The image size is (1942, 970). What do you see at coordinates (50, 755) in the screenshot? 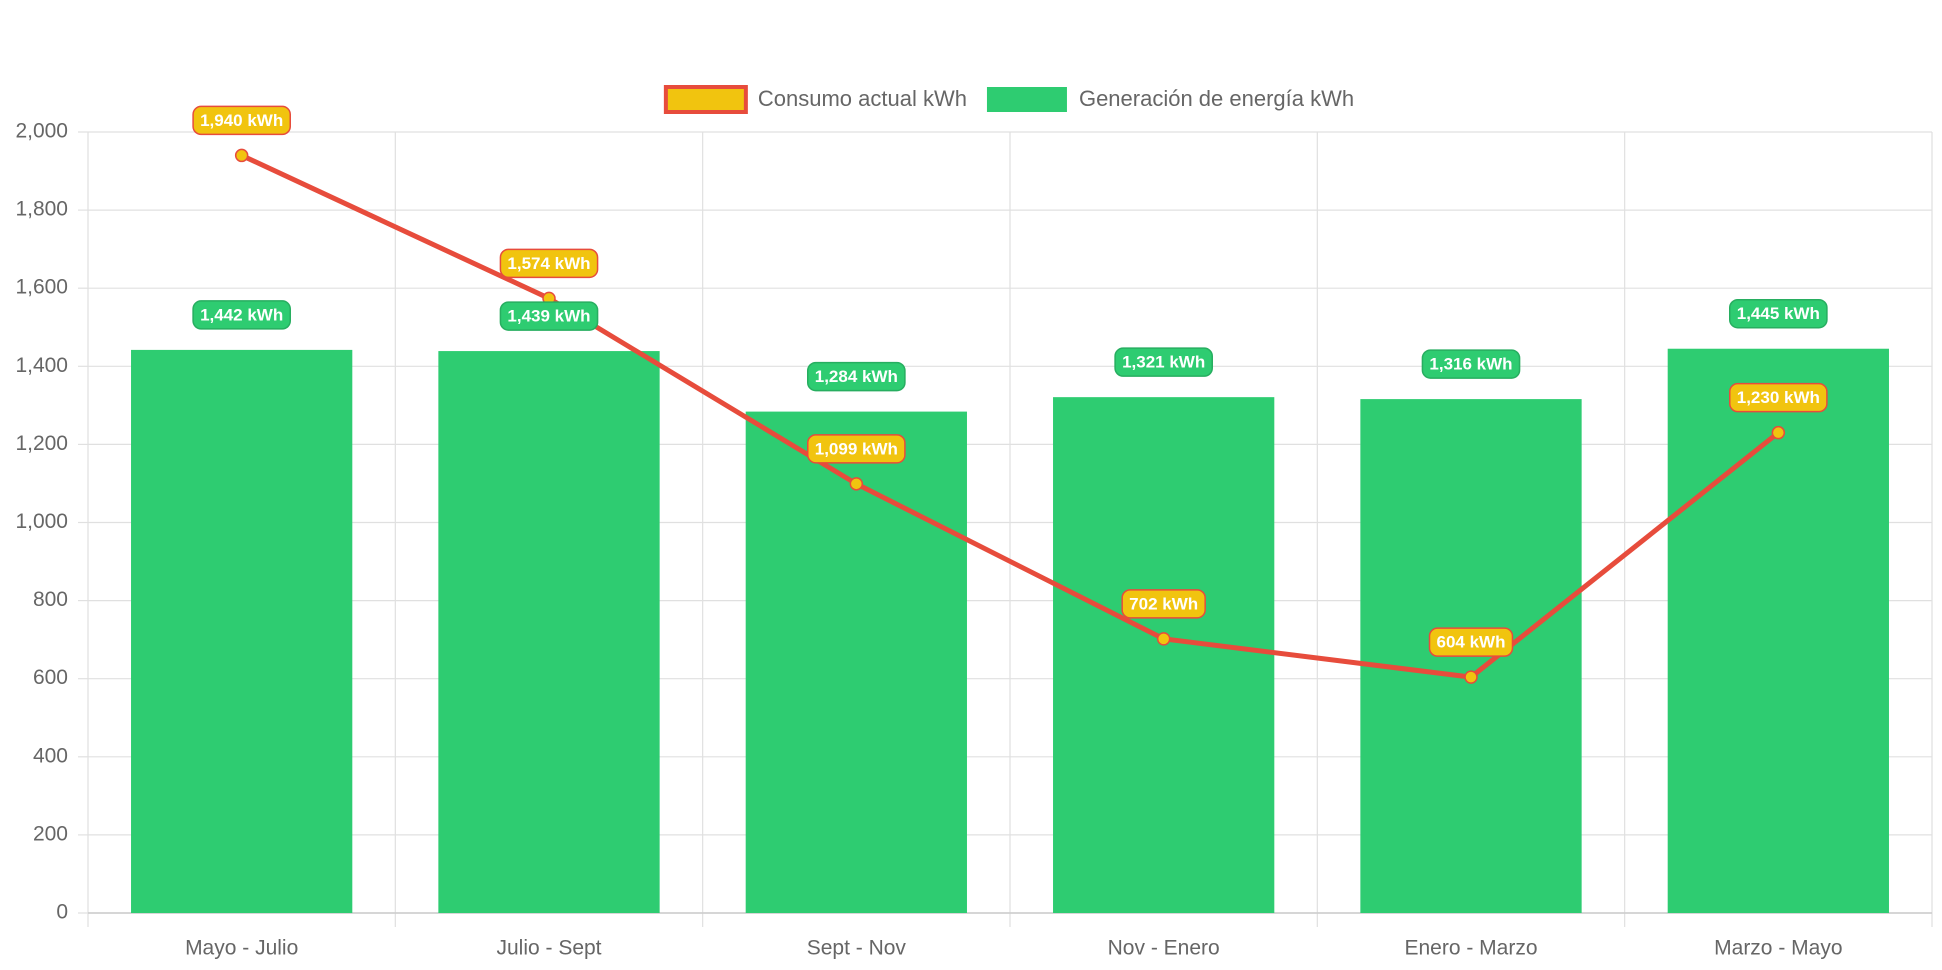
I see `y-tick-label: 400` at bounding box center [50, 755].